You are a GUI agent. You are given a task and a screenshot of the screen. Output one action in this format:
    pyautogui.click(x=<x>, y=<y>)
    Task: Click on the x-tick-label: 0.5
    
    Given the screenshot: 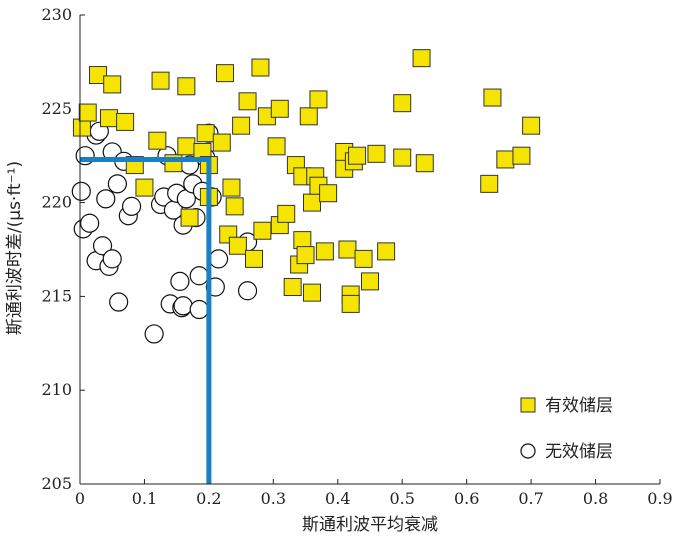 What is the action you would take?
    pyautogui.click(x=401, y=498)
    